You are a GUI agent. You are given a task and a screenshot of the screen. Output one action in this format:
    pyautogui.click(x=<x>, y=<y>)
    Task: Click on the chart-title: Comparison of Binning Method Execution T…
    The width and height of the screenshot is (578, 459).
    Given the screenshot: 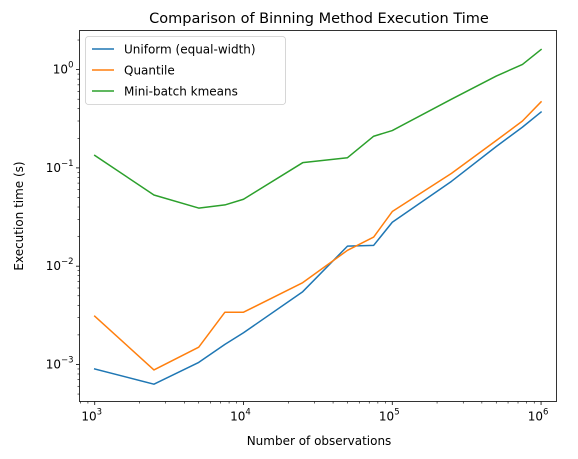 What is the action you would take?
    pyautogui.click(x=319, y=19)
    